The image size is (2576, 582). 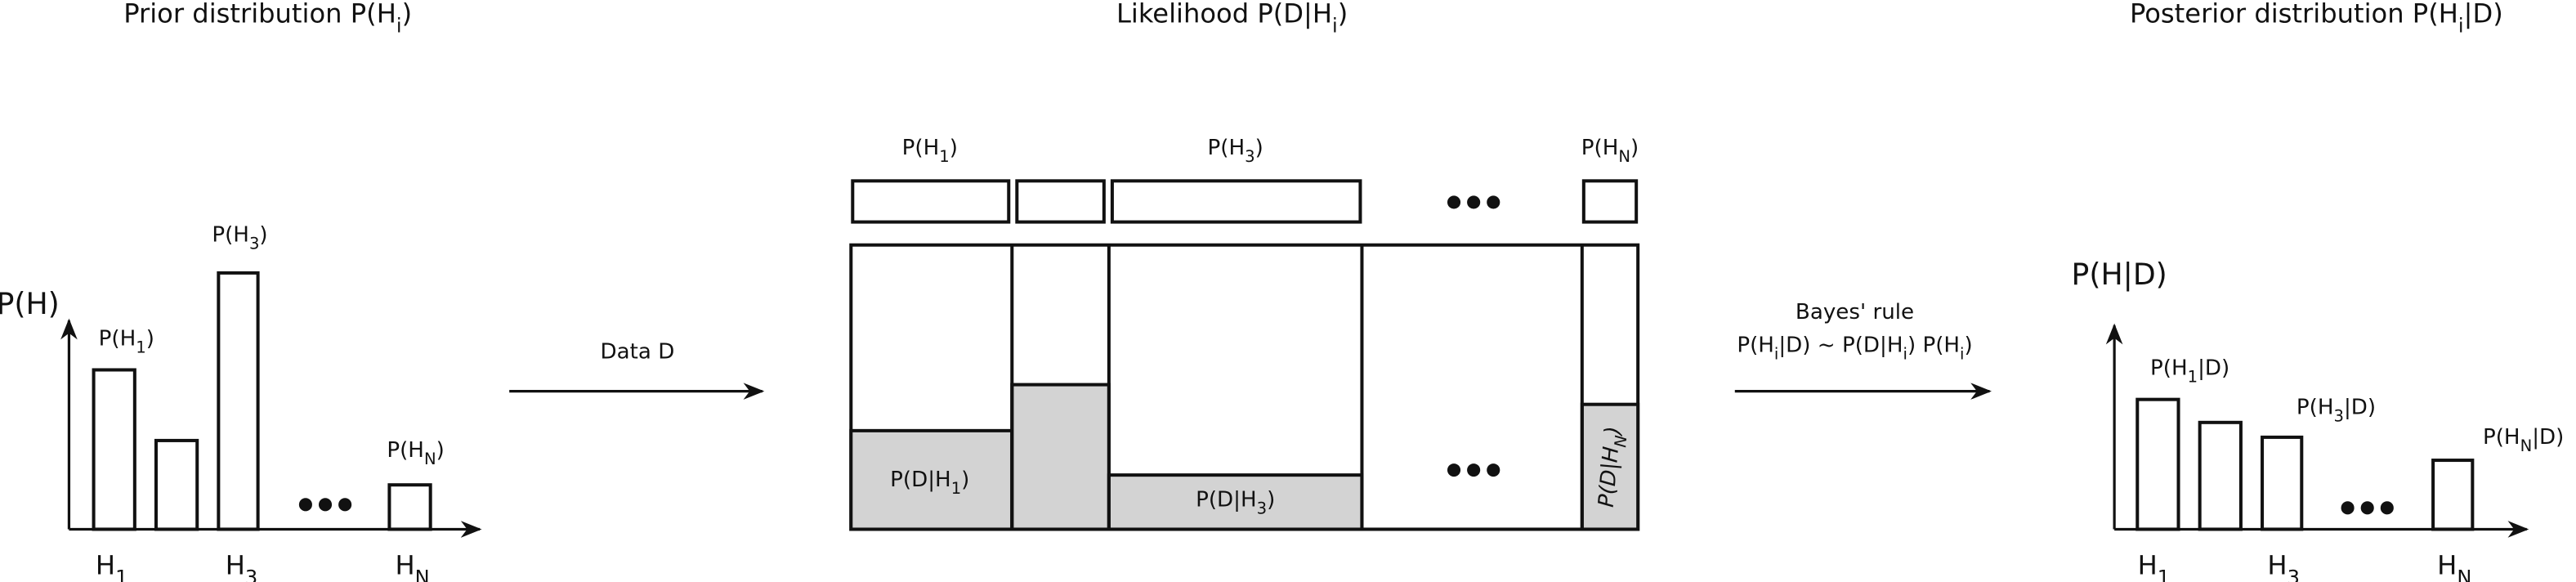 I want to click on posterior-title: Posterior distribution P(Hi|D), so click(x=2316, y=19).